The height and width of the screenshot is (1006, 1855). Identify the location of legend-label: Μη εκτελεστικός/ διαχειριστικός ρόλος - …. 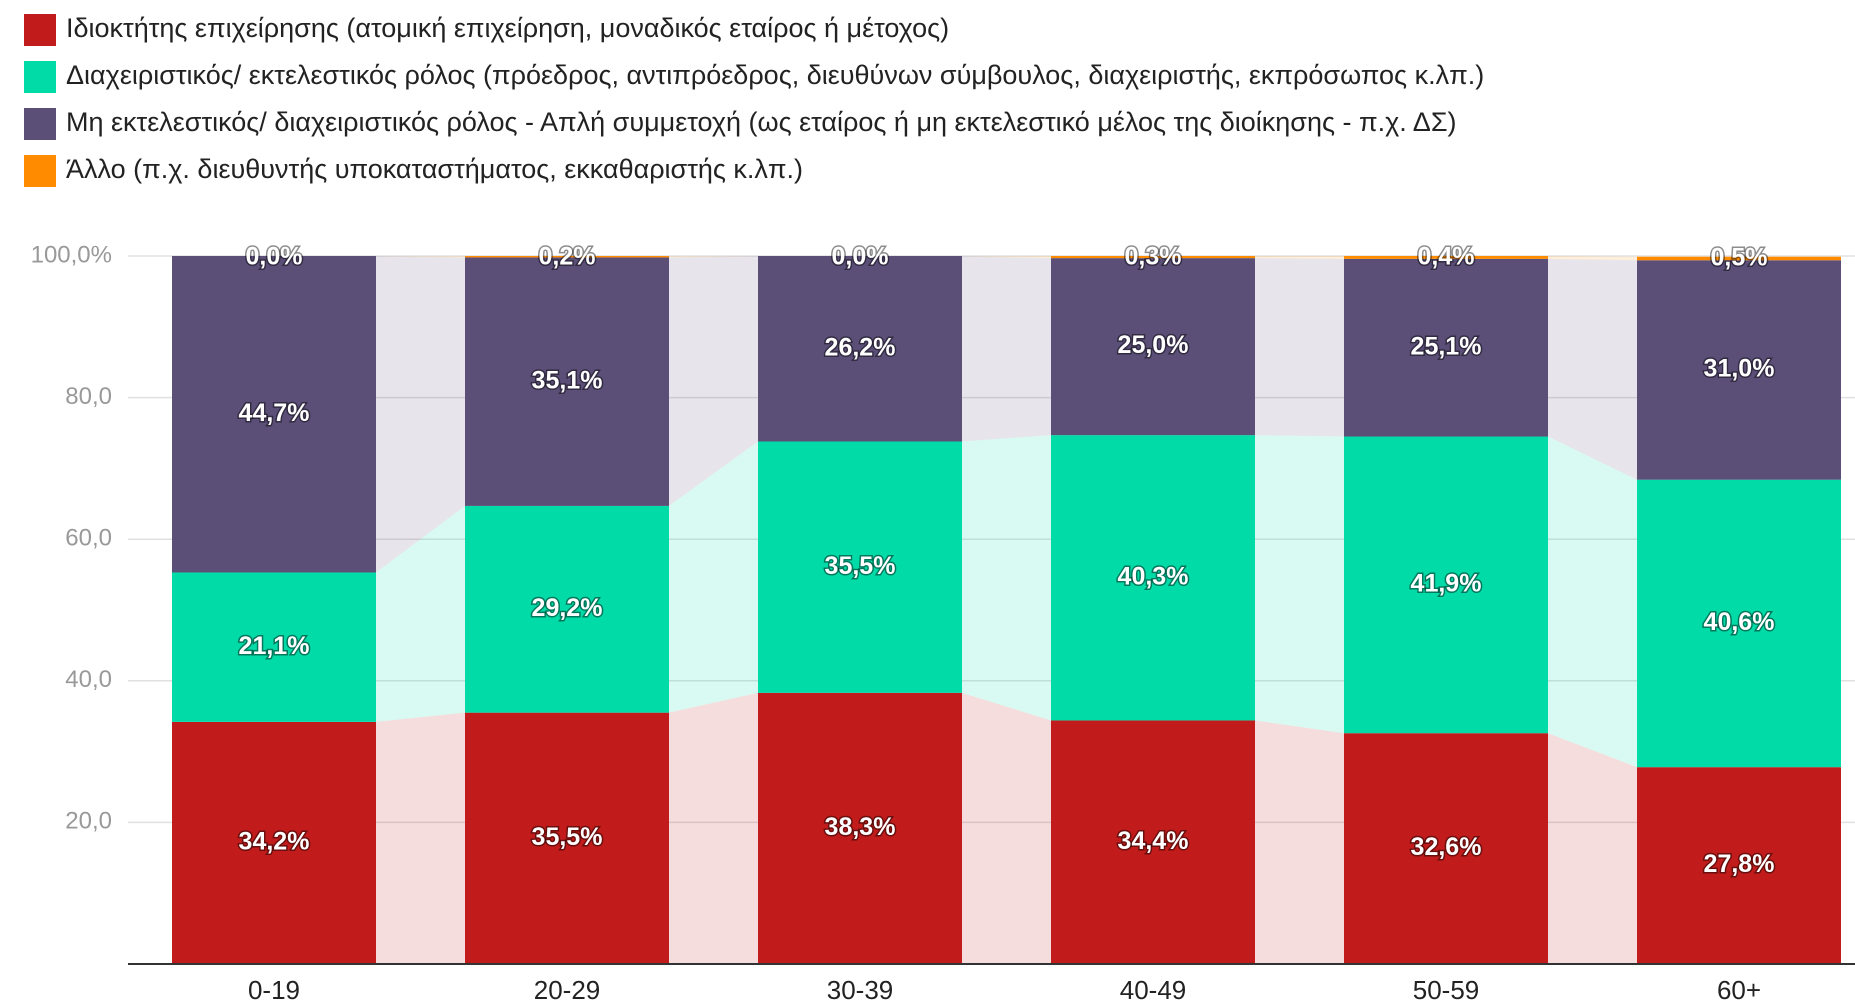
(761, 122).